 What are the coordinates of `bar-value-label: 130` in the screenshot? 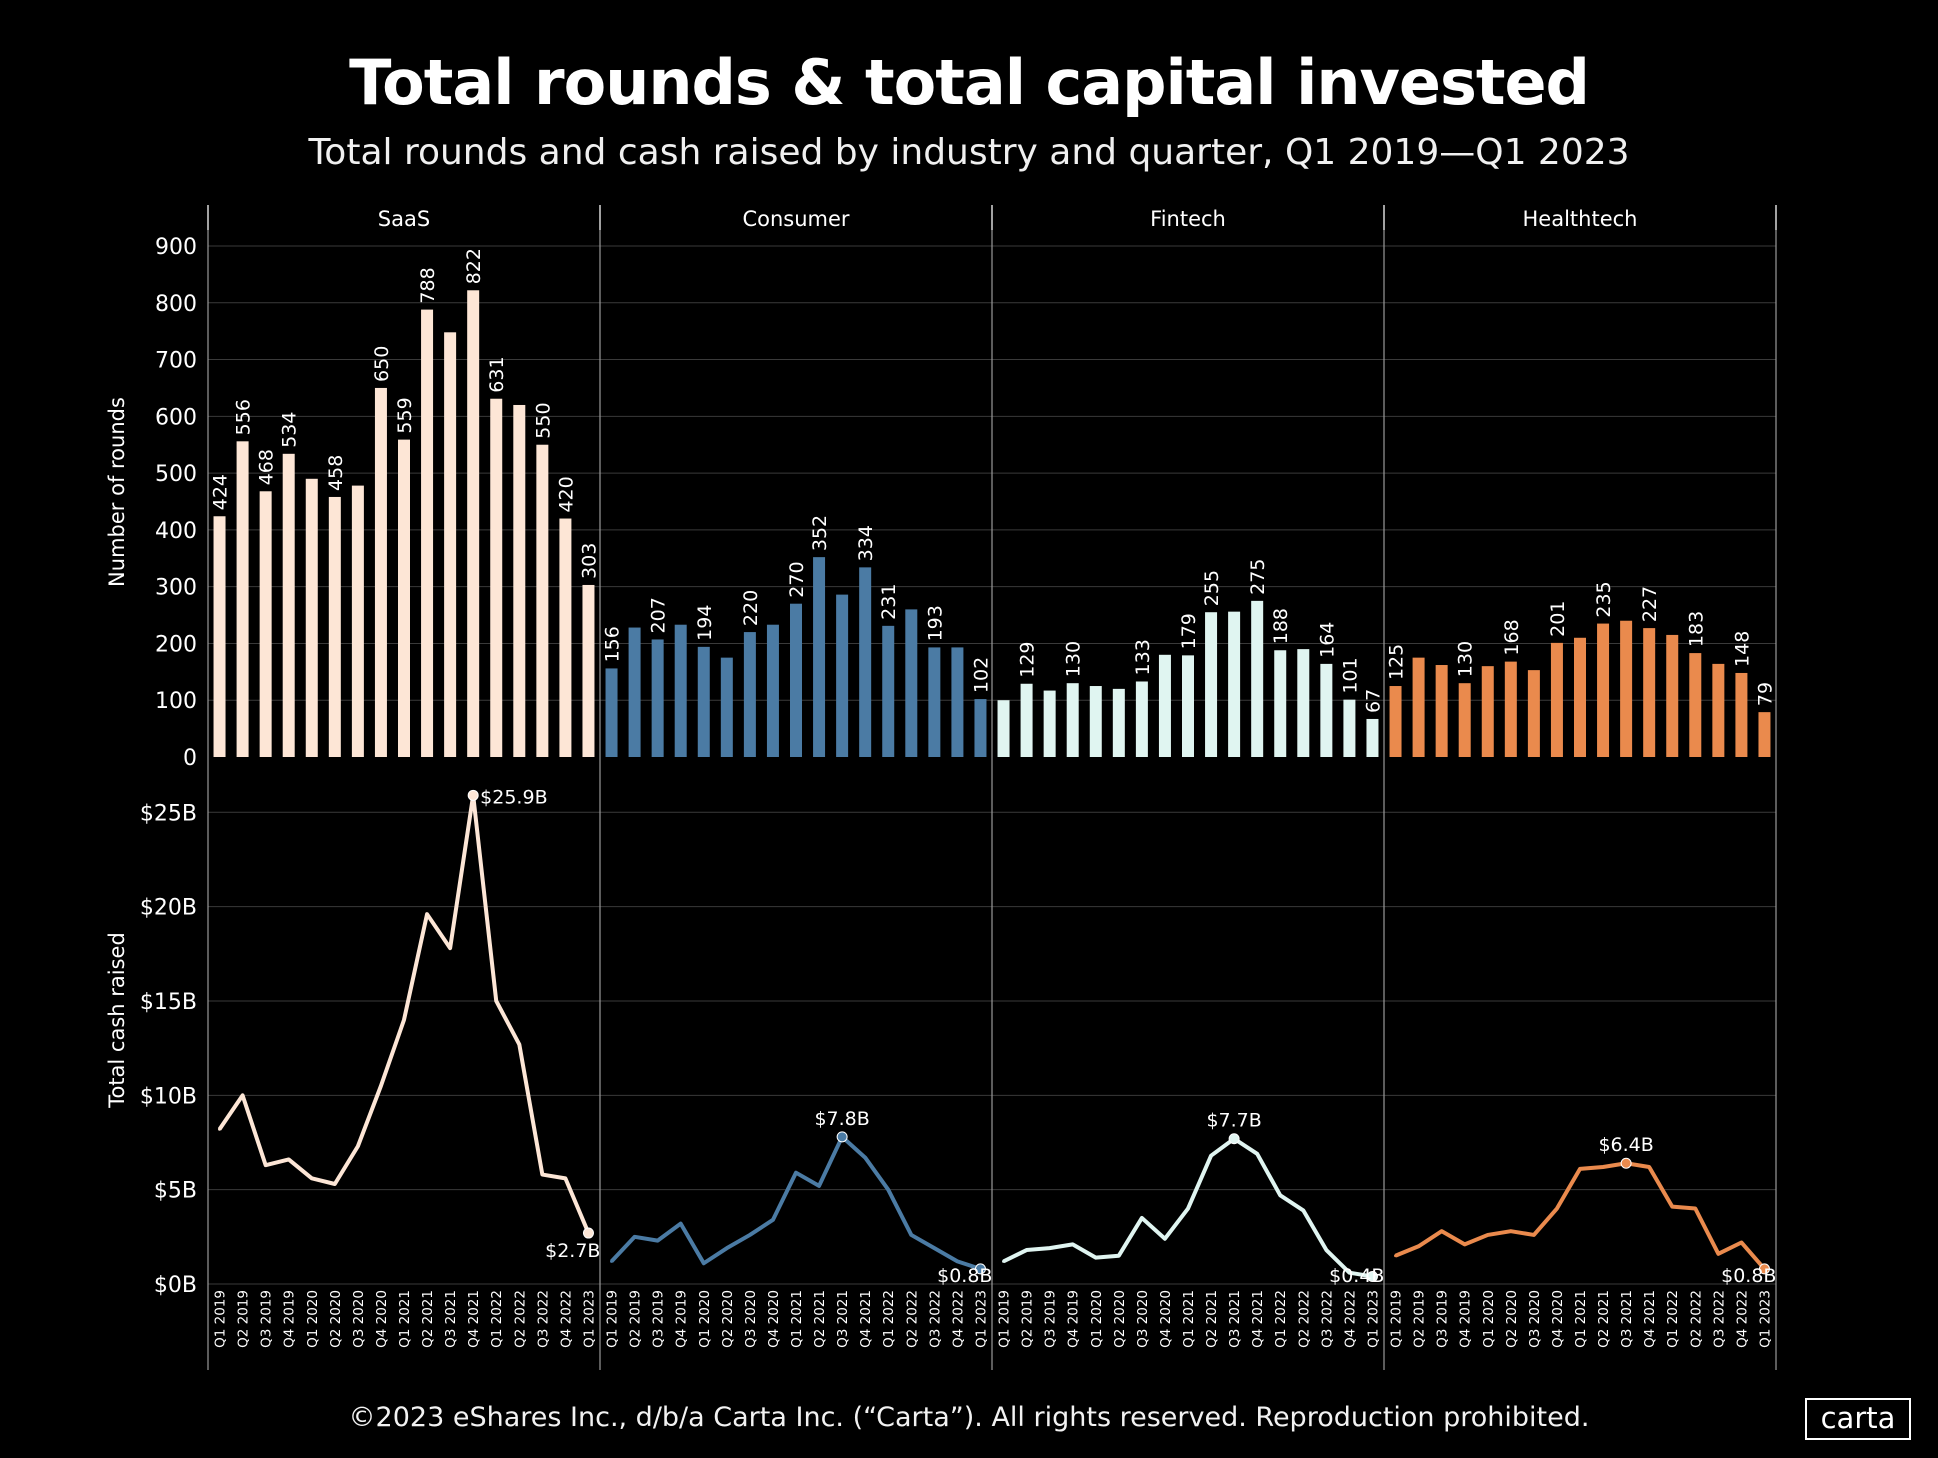 It's located at (1074, 659).